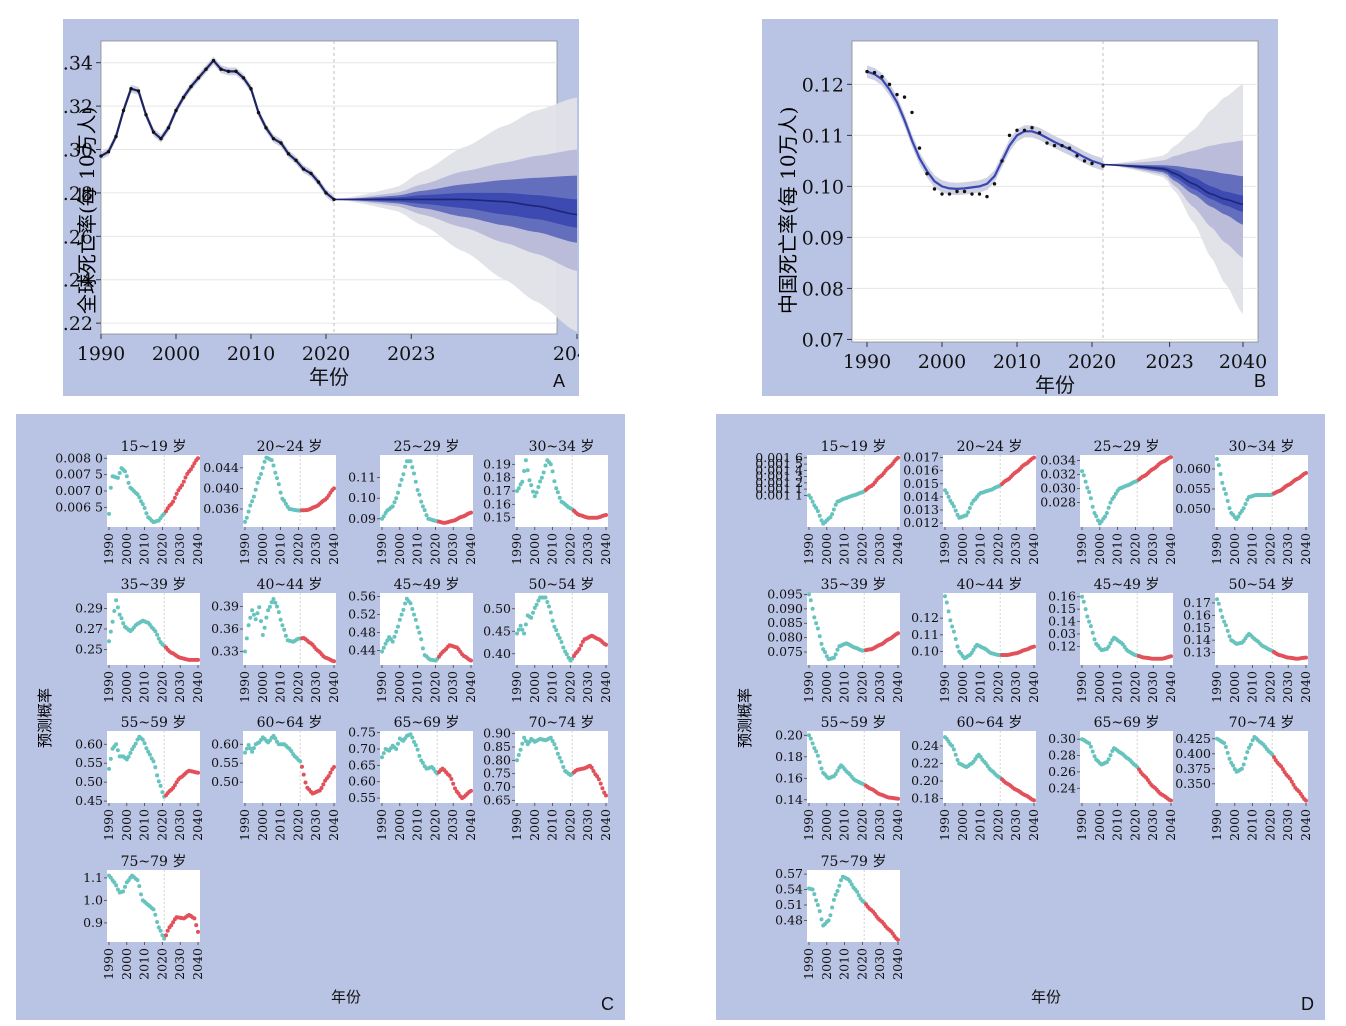 Image resolution: width=1346 pixels, height=1026 pixels. Describe the element at coordinates (789, 889) in the screenshot. I see `y-tick-label: 0.54` at that location.